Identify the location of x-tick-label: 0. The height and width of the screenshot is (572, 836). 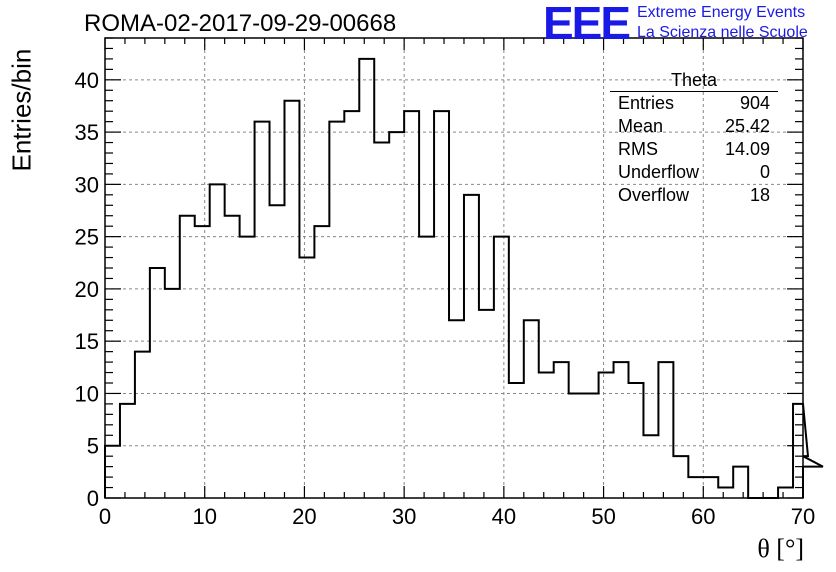
(105, 516).